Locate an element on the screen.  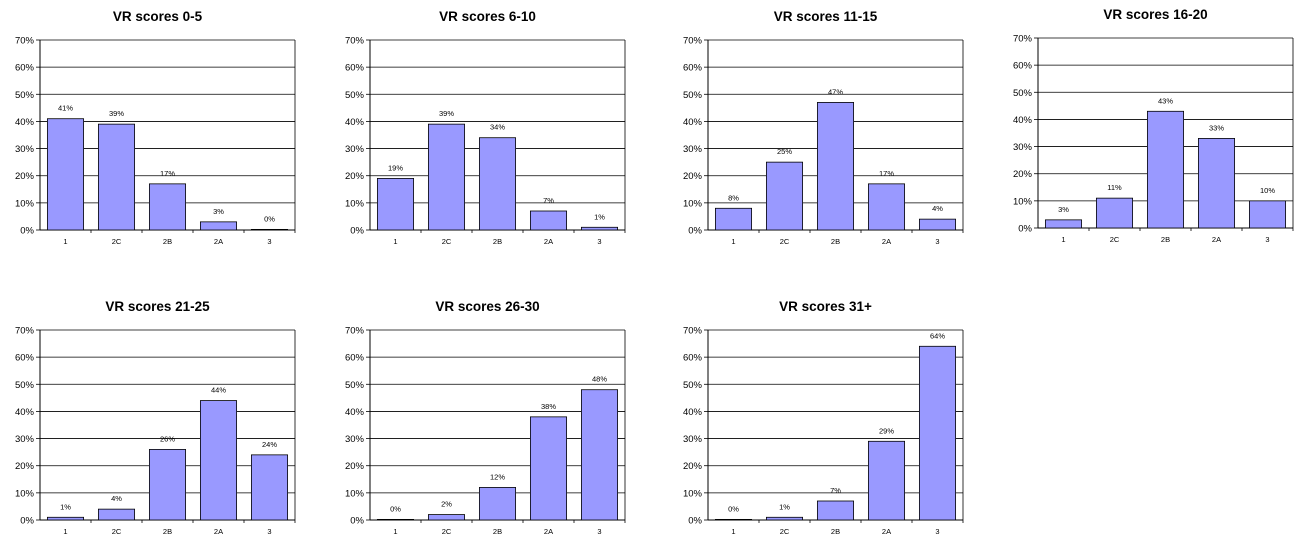
data-label: 2% is located at coordinates (446, 504).